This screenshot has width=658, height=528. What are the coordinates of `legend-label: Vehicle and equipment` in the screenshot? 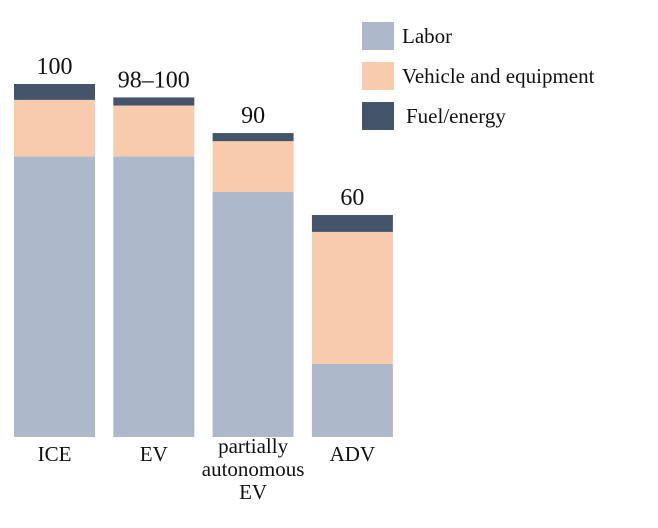 It's located at (498, 76).